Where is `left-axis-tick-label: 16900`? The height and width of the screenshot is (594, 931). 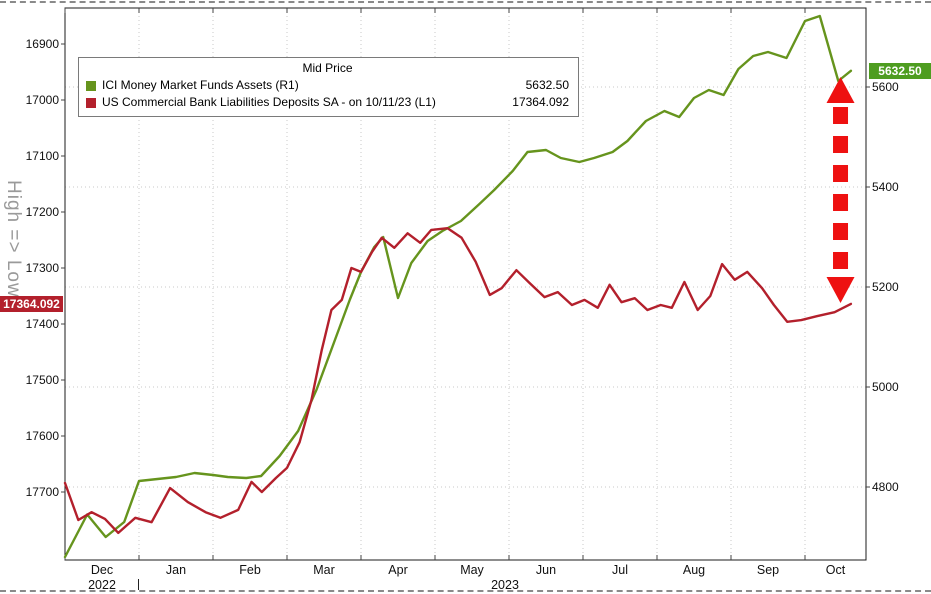 left-axis-tick-label: 16900 is located at coordinates (42, 44).